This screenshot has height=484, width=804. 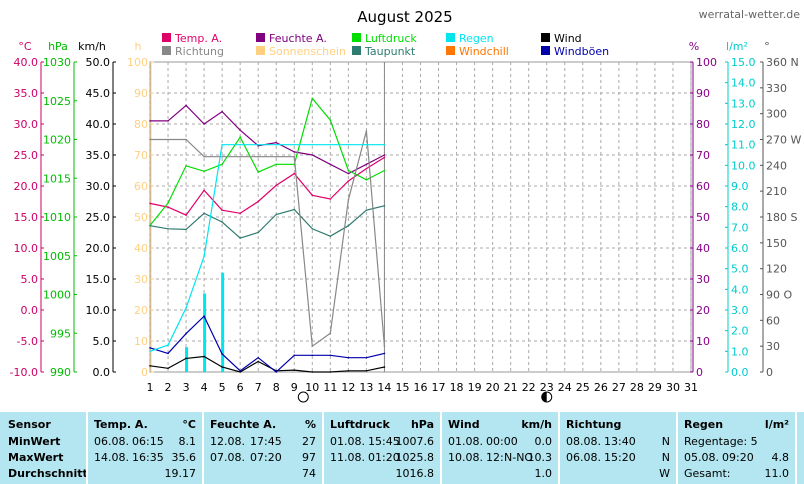 What do you see at coordinates (703, 93) in the screenshot?
I see `axis-tick-label-humidity: 90` at bounding box center [703, 93].